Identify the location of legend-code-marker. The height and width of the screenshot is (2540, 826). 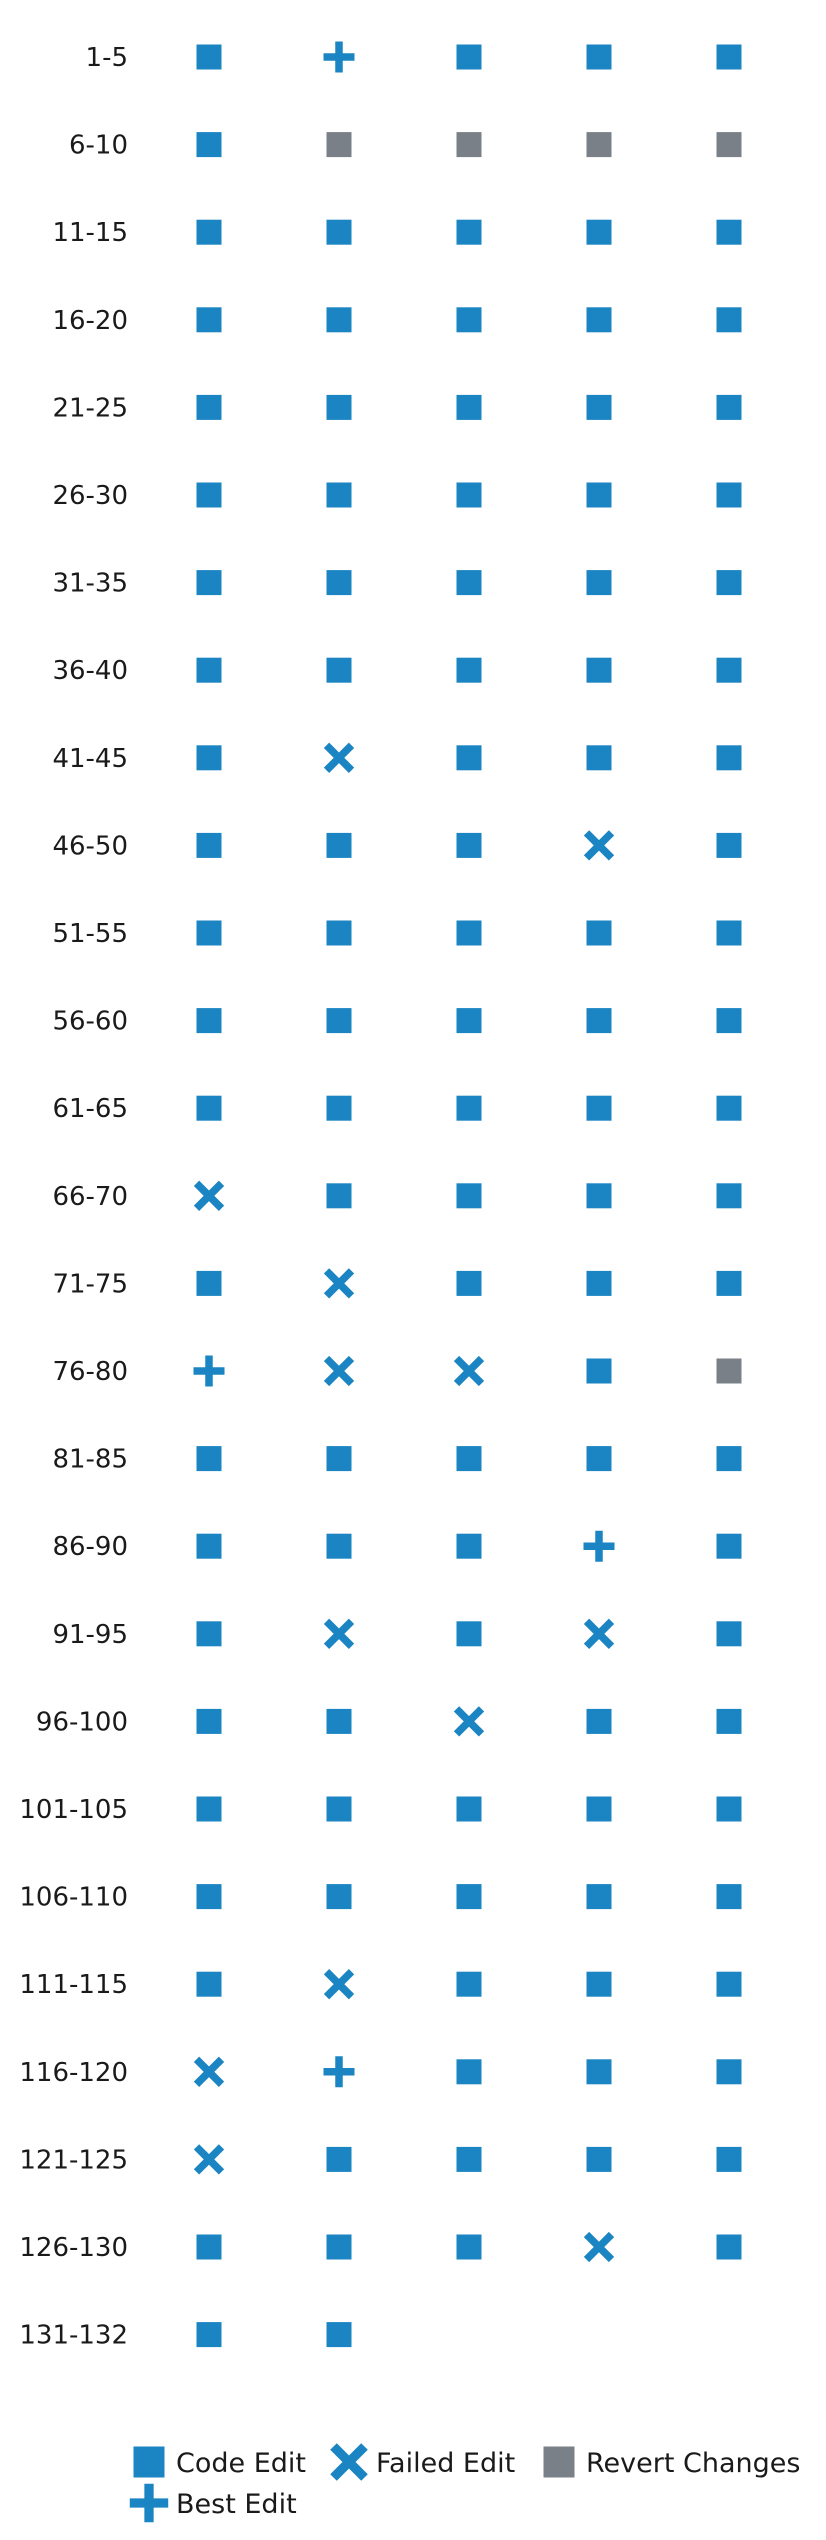
(149, 2462).